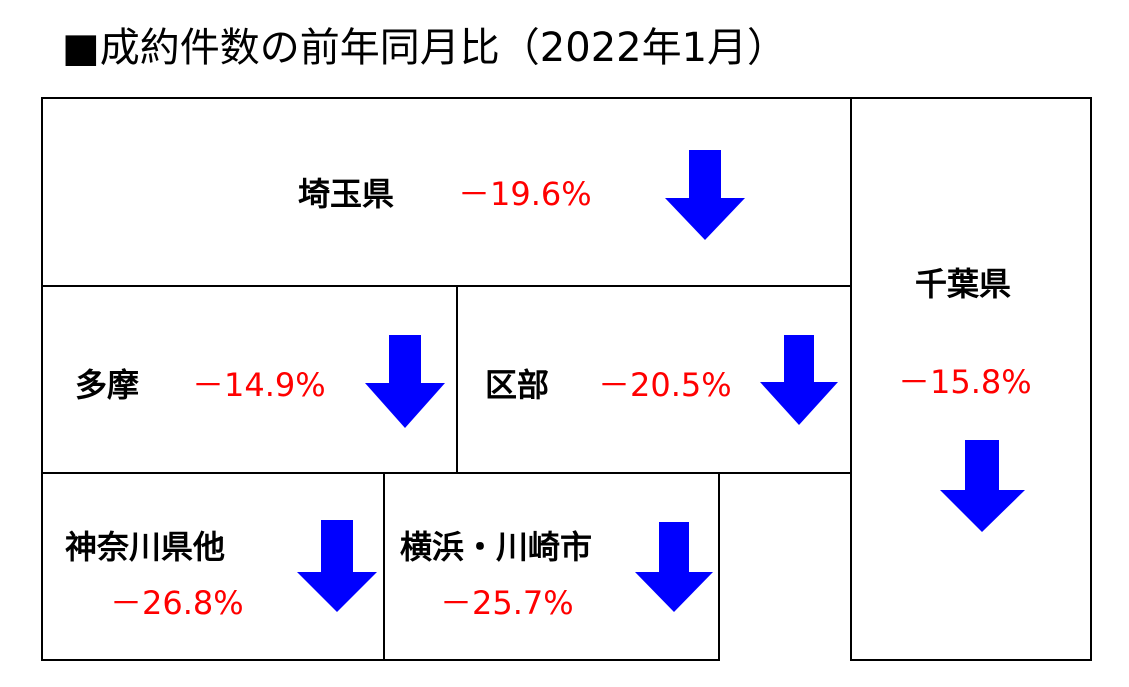 This screenshot has width=1129, height=687. What do you see at coordinates (145, 547) in the screenshot?
I see `region-name: 神奈川県他` at bounding box center [145, 547].